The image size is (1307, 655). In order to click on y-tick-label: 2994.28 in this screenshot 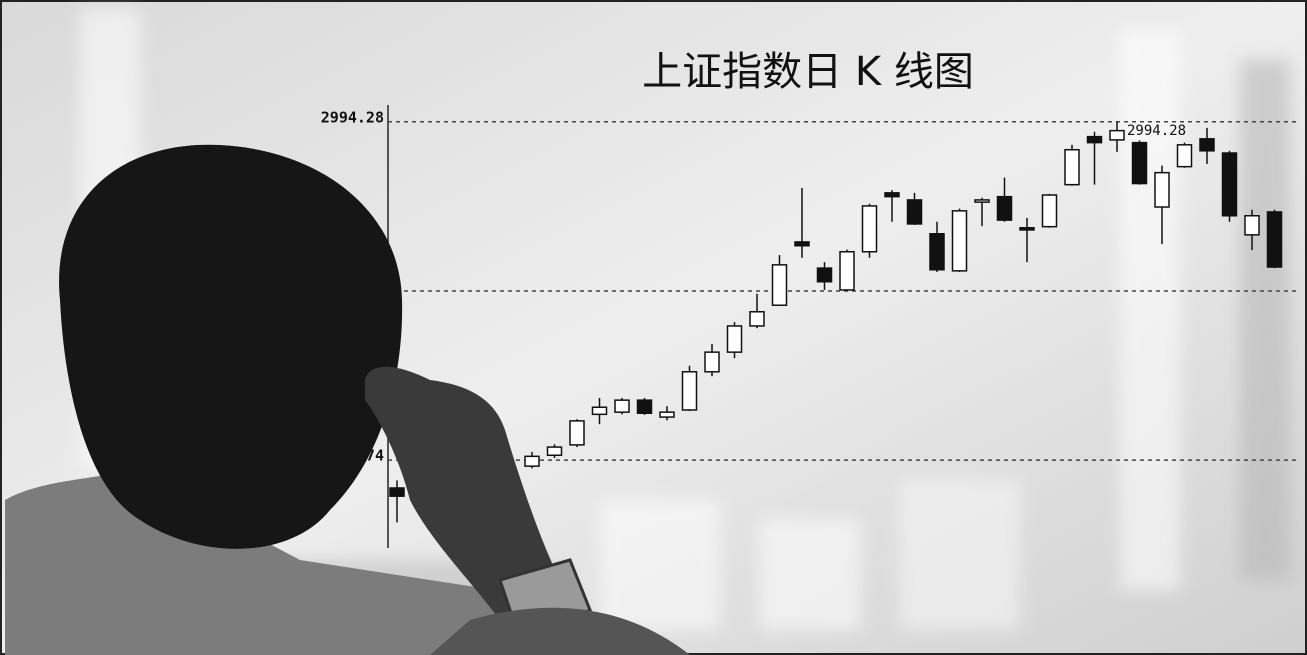, I will do `click(352, 117)`.